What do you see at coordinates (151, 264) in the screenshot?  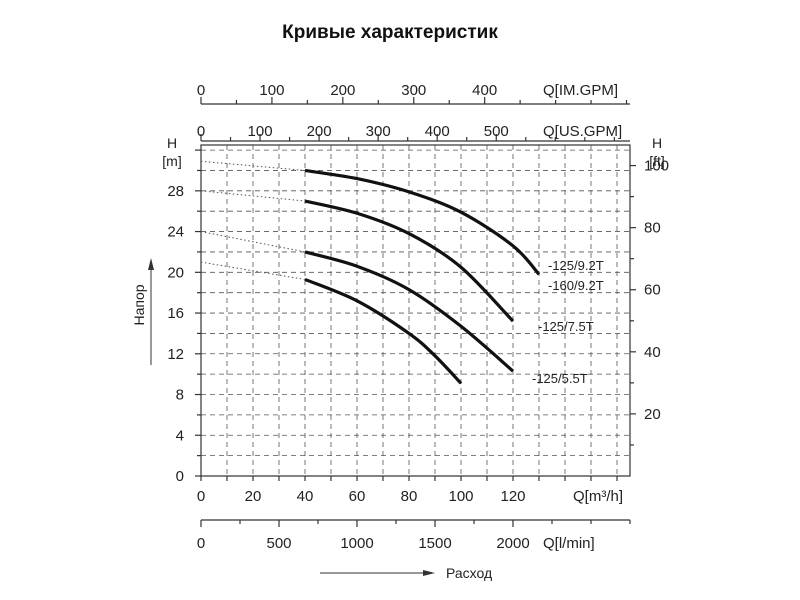 I see `y-axis-arrow-icon` at bounding box center [151, 264].